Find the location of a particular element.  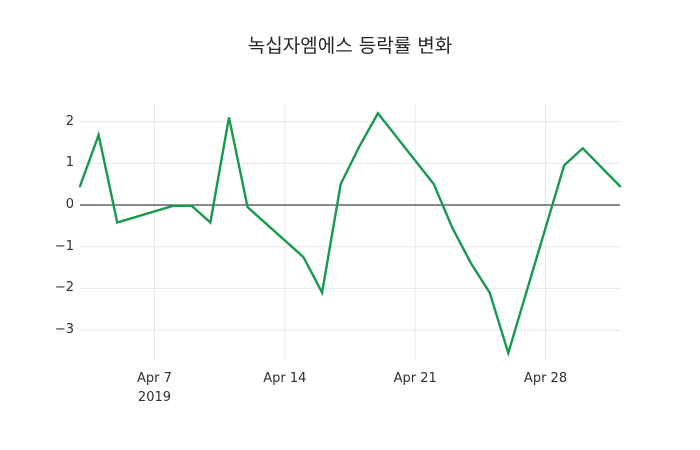

x-tick-date: Apr 7 is located at coordinates (154, 378).